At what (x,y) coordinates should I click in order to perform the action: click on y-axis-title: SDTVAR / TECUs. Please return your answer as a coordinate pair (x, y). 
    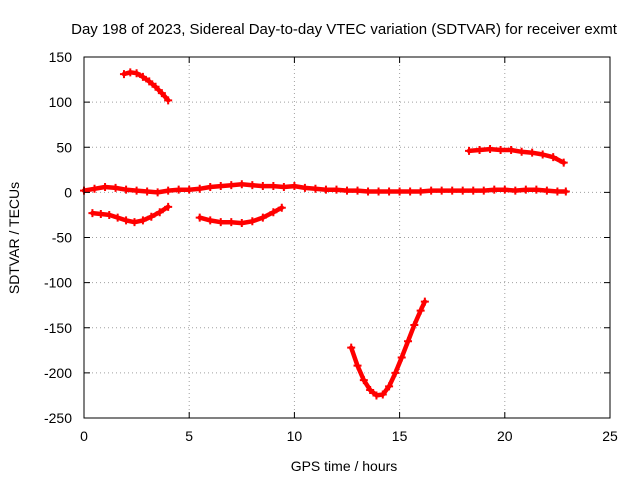
    Looking at the image, I should click on (14, 238).